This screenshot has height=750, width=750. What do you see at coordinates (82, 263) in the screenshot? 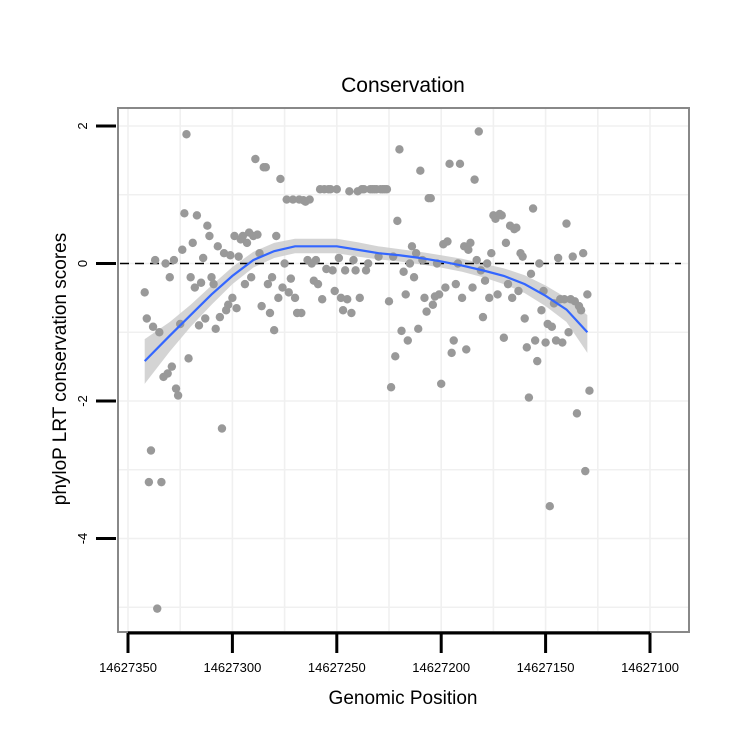
I see `y-tick-label: 0` at bounding box center [82, 263].